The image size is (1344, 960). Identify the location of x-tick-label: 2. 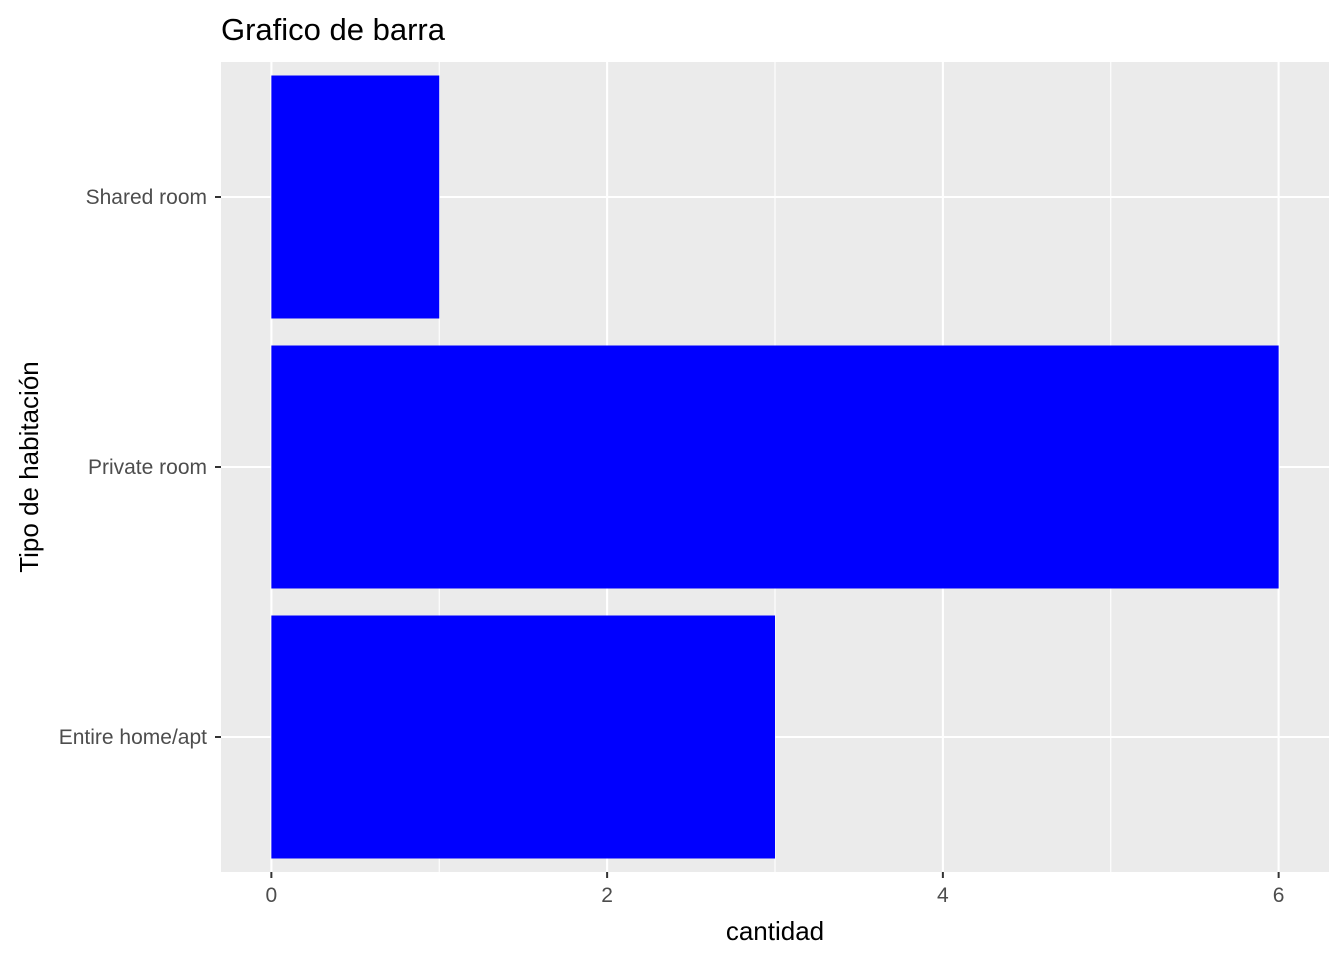
(607, 895).